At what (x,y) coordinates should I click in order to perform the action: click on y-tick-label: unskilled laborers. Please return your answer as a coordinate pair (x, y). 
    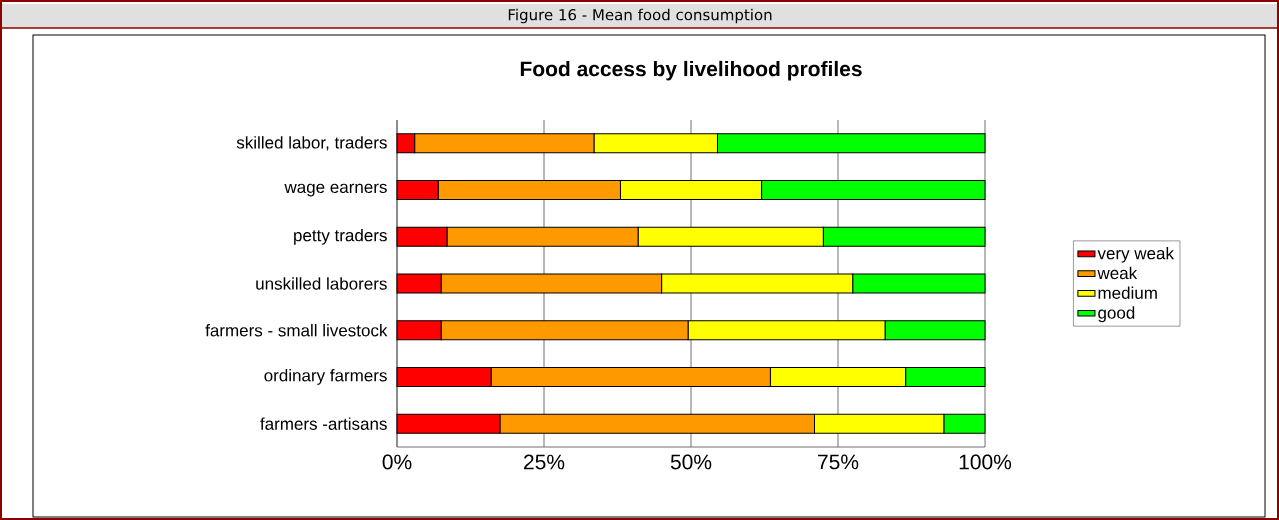
    Looking at the image, I should click on (321, 283).